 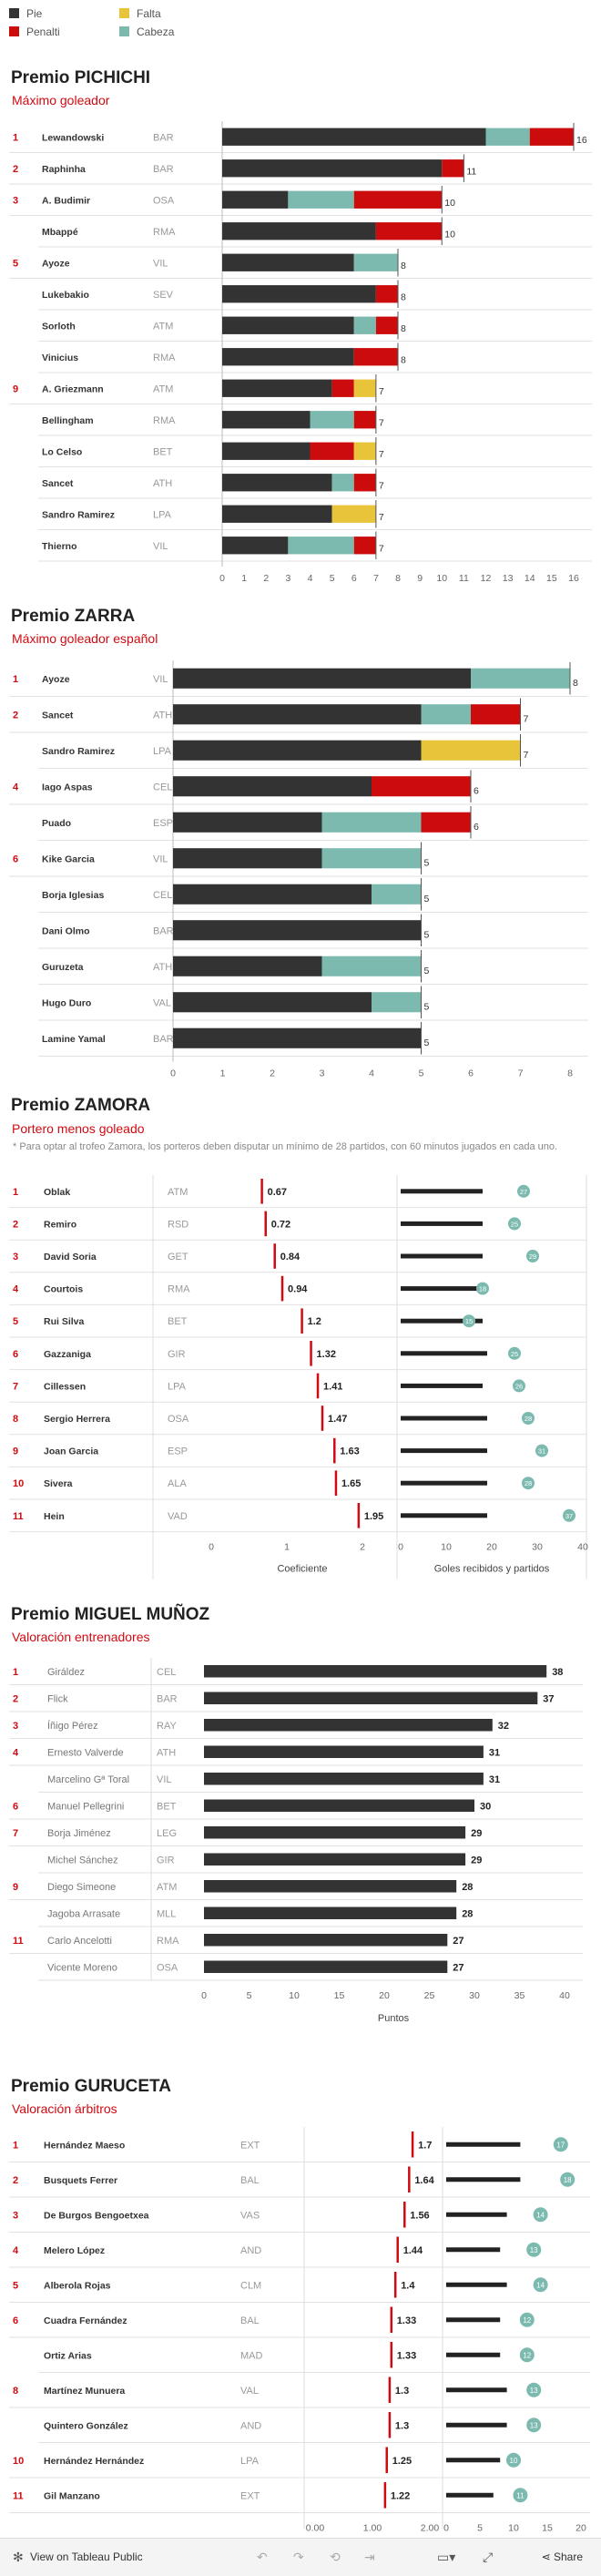 I want to click on revert-icon: ⟲, so click(x=335, y=2557).